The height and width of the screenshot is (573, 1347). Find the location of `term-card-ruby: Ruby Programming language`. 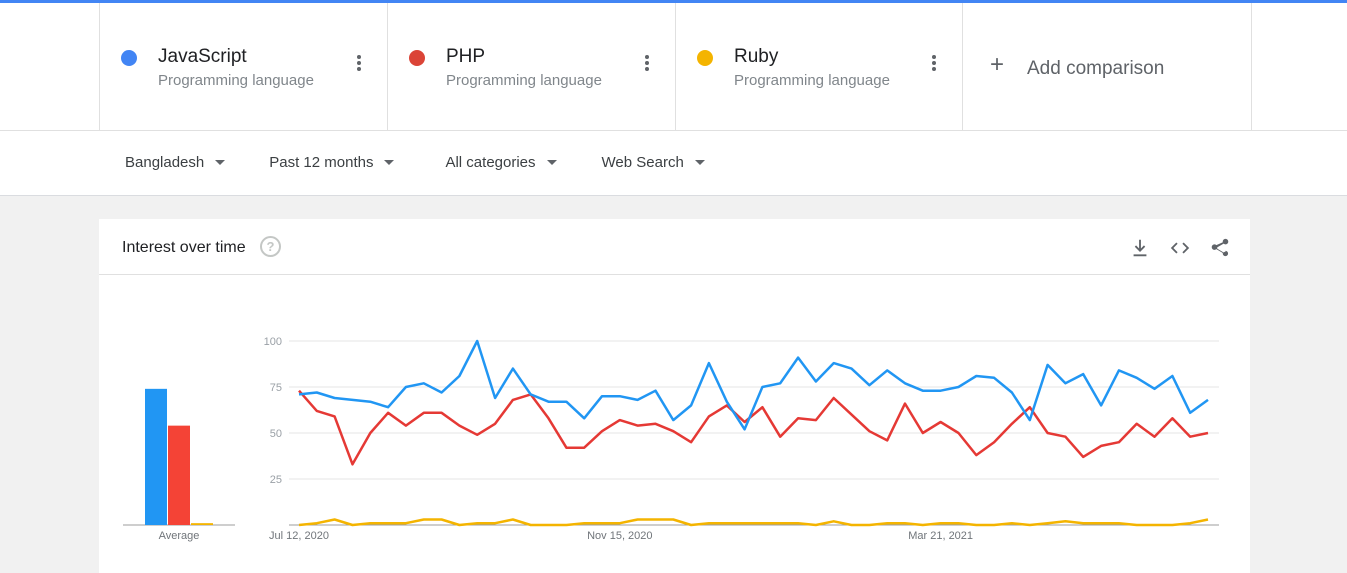

term-card-ruby: Ruby Programming language is located at coordinates (818, 66).